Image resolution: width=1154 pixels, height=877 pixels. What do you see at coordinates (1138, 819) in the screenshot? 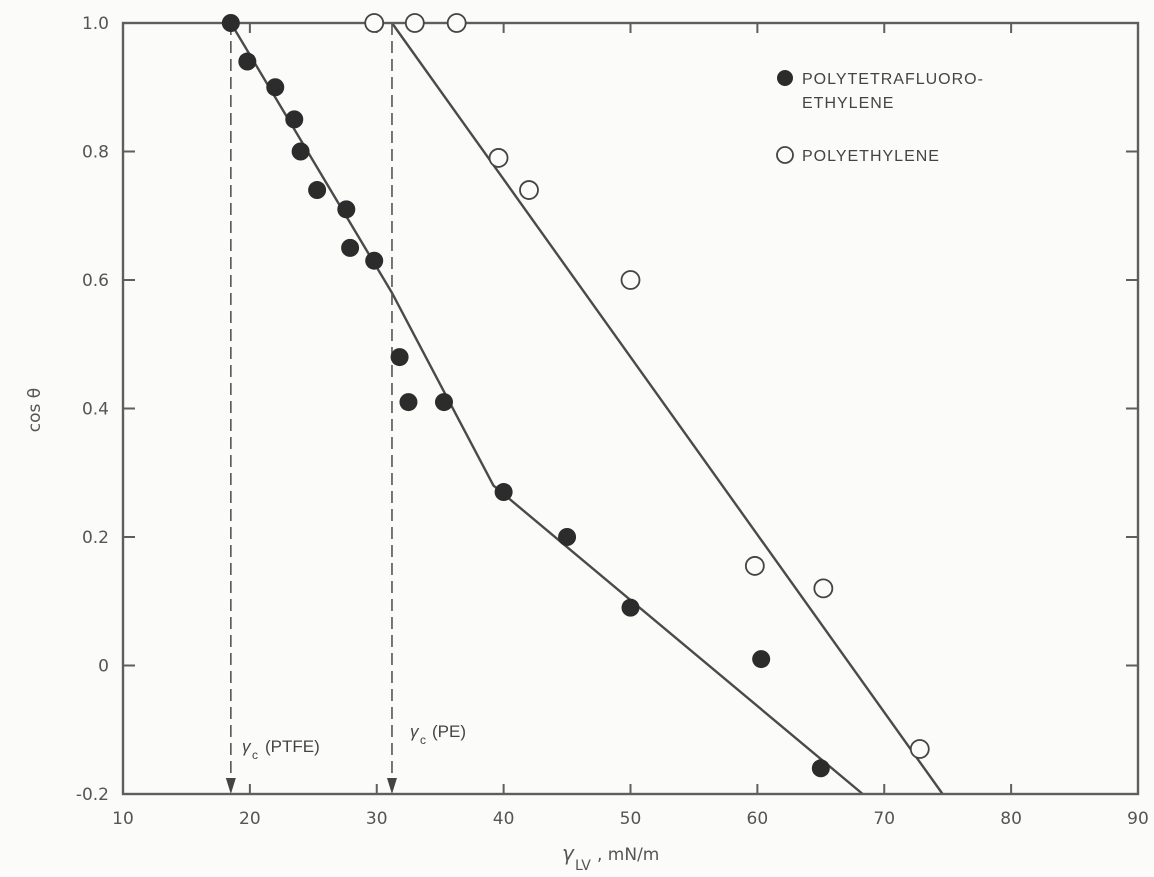
I see `x-tick-label: 90` at bounding box center [1138, 819].